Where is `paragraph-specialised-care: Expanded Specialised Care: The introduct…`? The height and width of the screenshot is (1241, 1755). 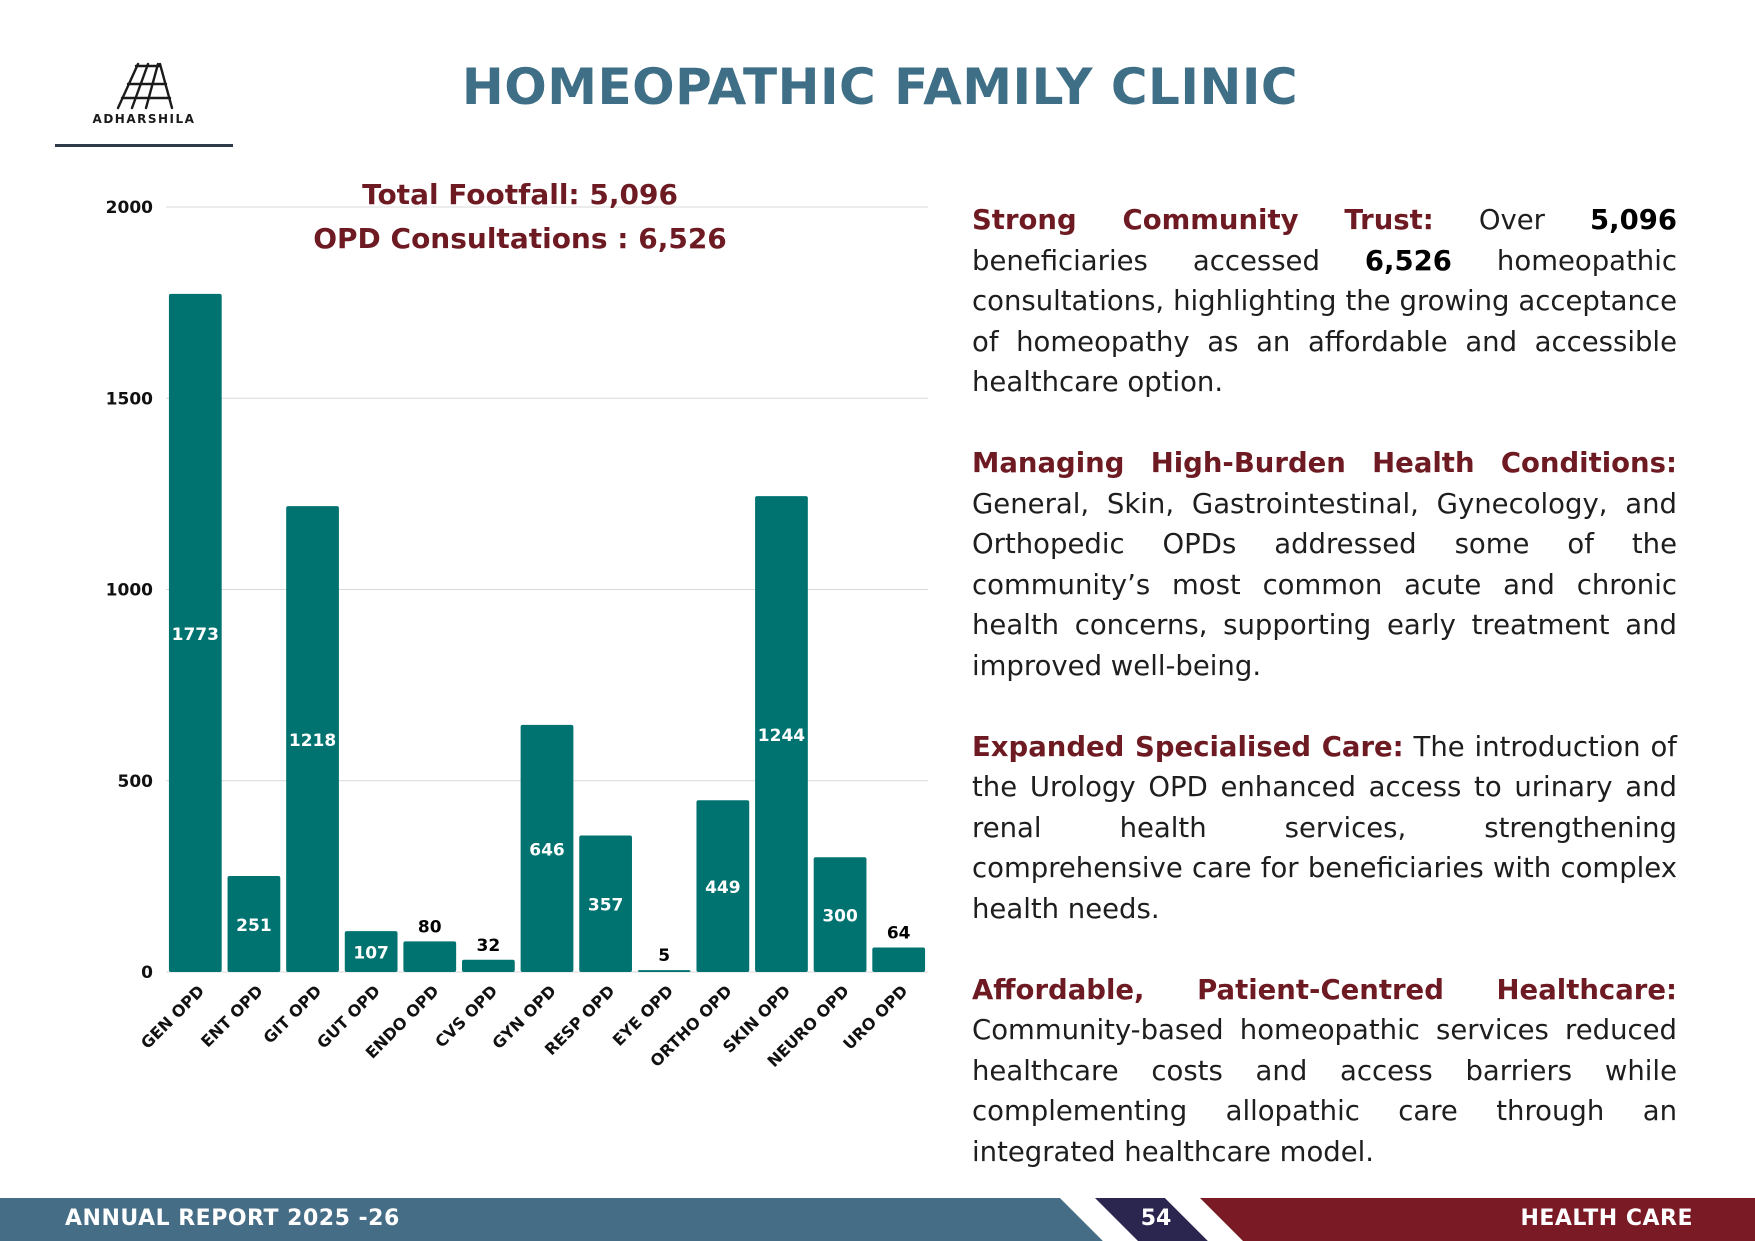
paragraph-specialised-care: Expanded Specialised Care: The introduct… is located at coordinates (1324, 828).